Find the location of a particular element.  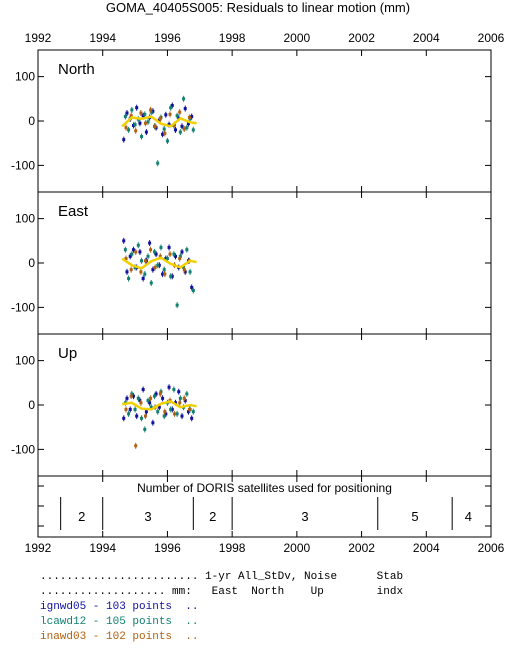

satellite-count-label: 5 is located at coordinates (414, 516).